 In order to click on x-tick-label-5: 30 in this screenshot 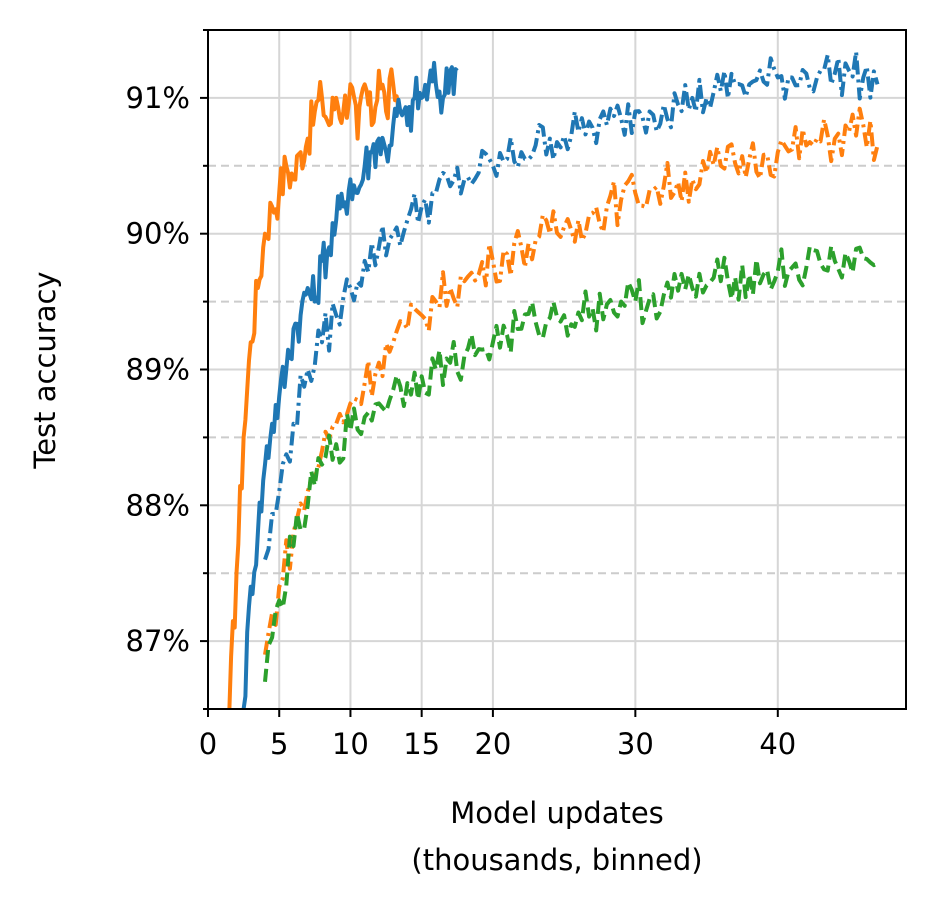, I will do `click(635, 744)`.